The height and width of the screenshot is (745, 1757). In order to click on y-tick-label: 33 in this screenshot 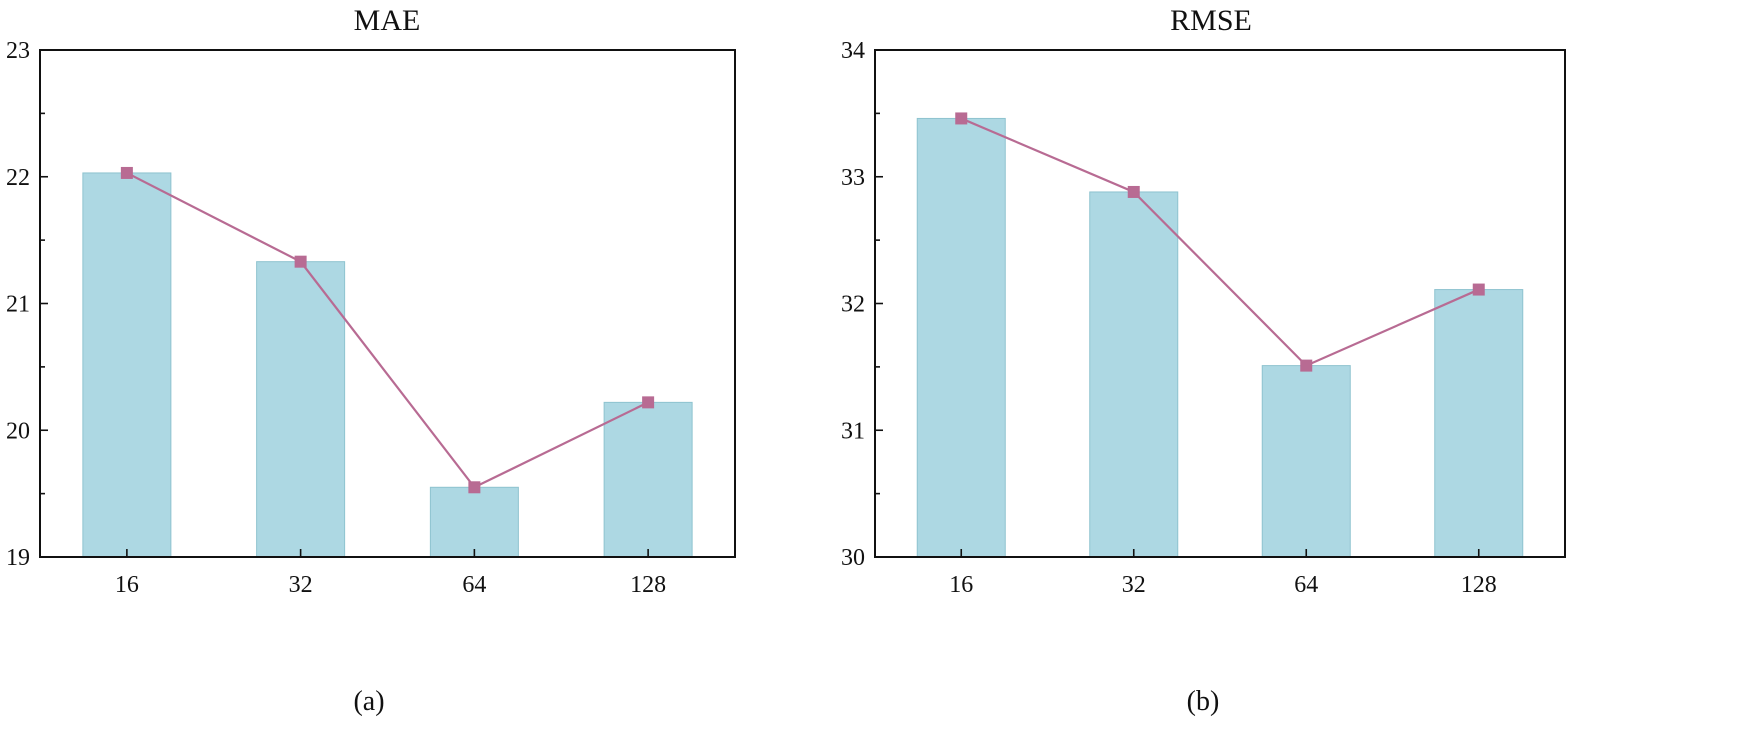, I will do `click(853, 178)`.